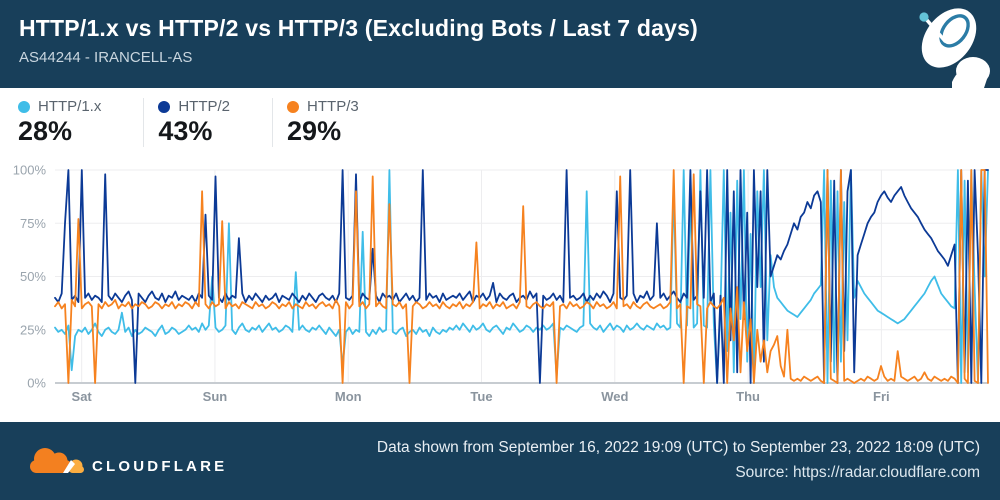 This screenshot has height=500, width=1000. Describe the element at coordinates (204, 106) in the screenshot. I see `legend-label: HTTP/2` at that location.